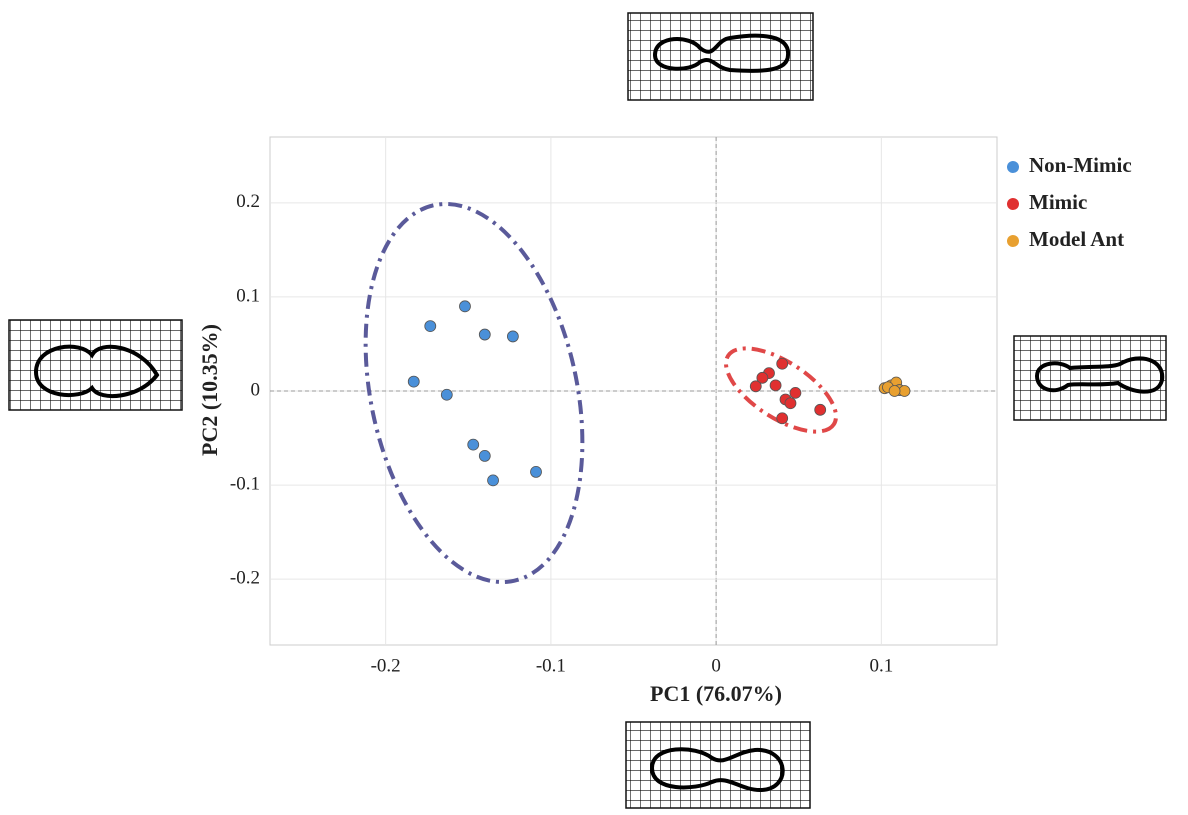 Image resolution: width=1188 pixels, height=815 pixels. What do you see at coordinates (248, 201) in the screenshot?
I see `y-tick-label: 0.2` at bounding box center [248, 201].